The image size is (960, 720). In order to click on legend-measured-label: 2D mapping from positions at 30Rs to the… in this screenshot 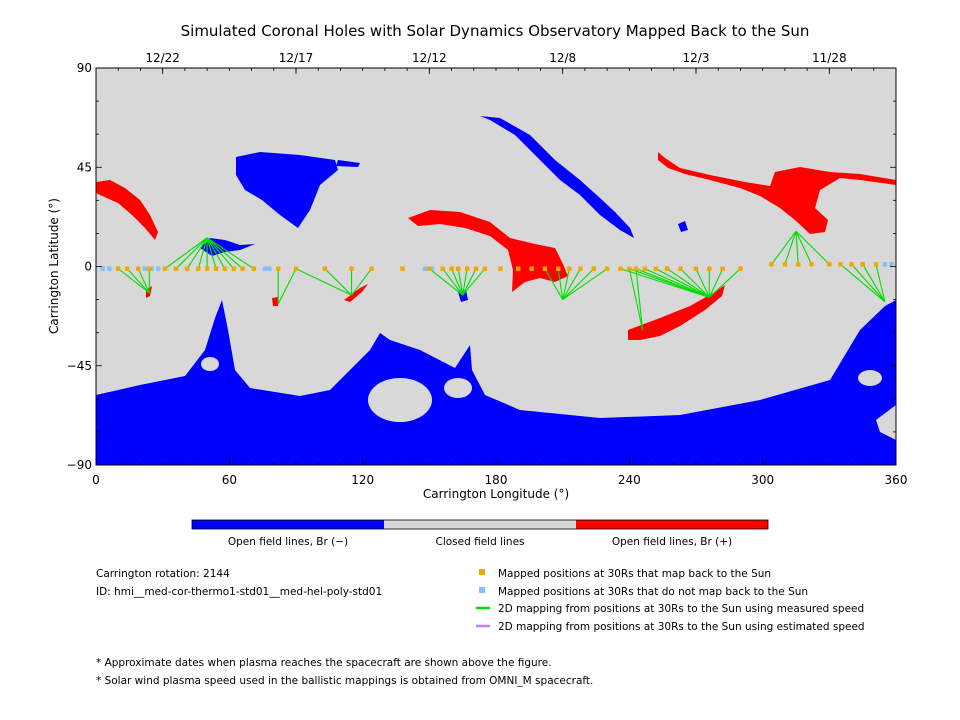, I will do `click(681, 609)`.